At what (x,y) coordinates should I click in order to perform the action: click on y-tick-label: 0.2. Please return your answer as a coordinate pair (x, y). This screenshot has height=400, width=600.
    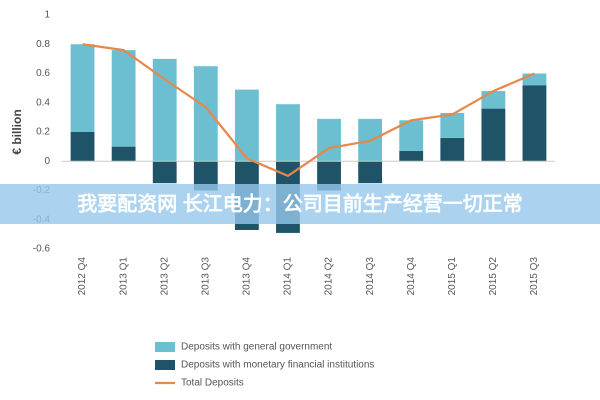
    Looking at the image, I should click on (43, 132).